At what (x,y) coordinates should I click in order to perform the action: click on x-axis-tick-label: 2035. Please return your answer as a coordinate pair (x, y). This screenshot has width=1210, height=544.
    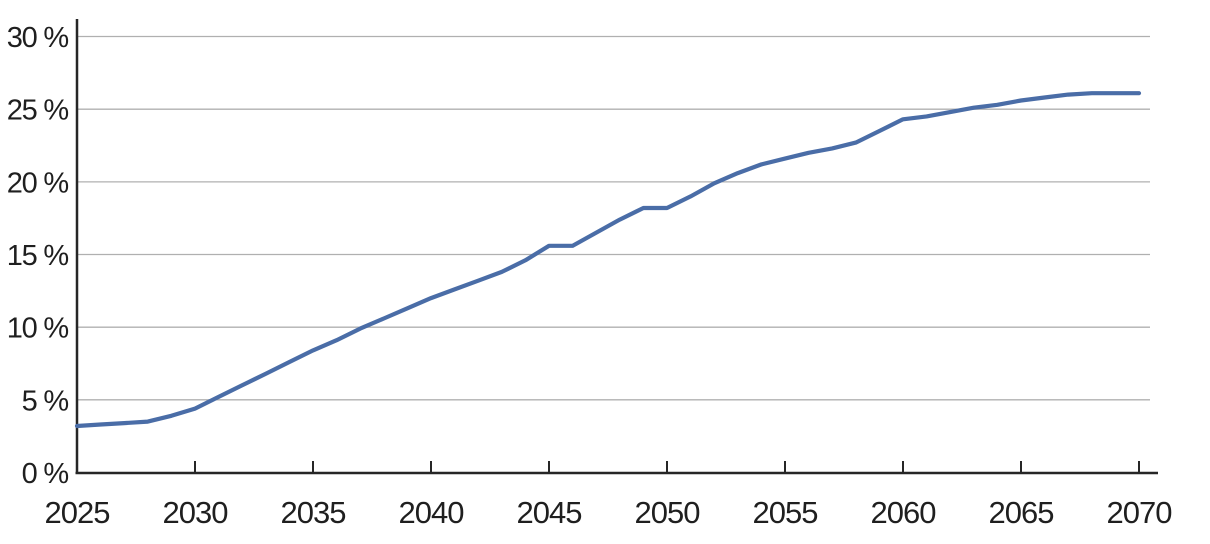
    Looking at the image, I should click on (313, 512).